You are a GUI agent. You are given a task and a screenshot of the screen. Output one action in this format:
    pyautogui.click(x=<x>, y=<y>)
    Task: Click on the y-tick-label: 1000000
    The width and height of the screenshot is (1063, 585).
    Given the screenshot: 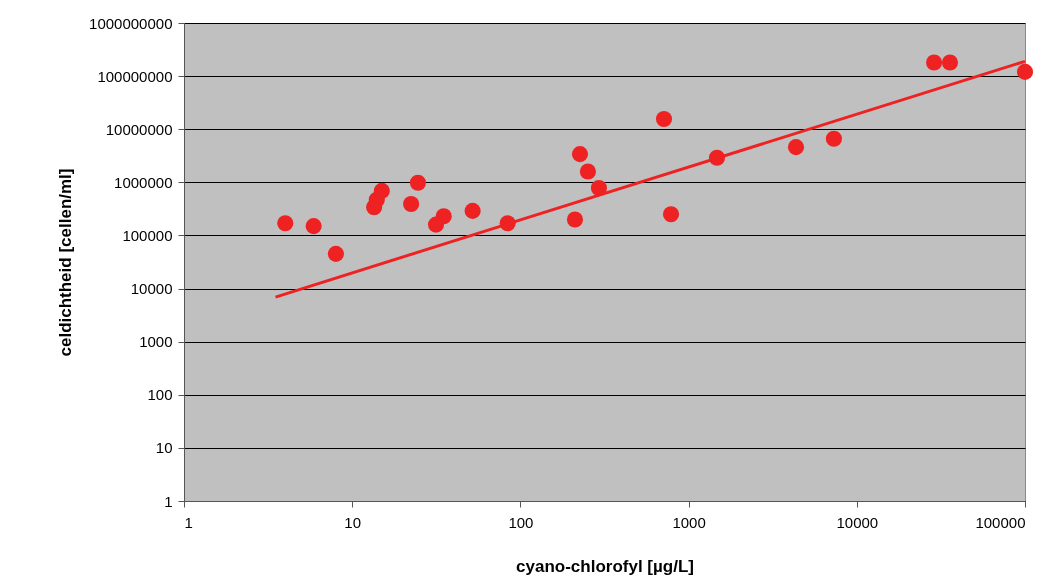 What is the action you would take?
    pyautogui.click(x=143, y=182)
    